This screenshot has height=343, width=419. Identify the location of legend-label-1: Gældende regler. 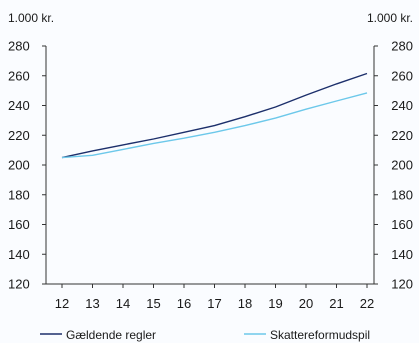
(111, 335).